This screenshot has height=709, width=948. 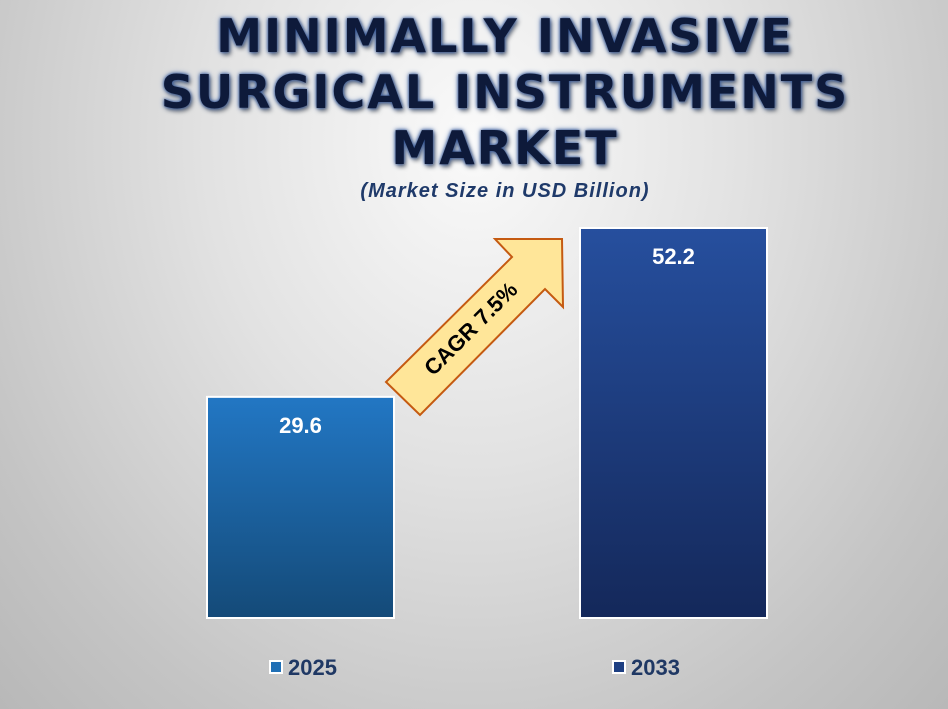 What do you see at coordinates (505, 36) in the screenshot?
I see `title-line-1: MINIMALLY INVASIVE` at bounding box center [505, 36].